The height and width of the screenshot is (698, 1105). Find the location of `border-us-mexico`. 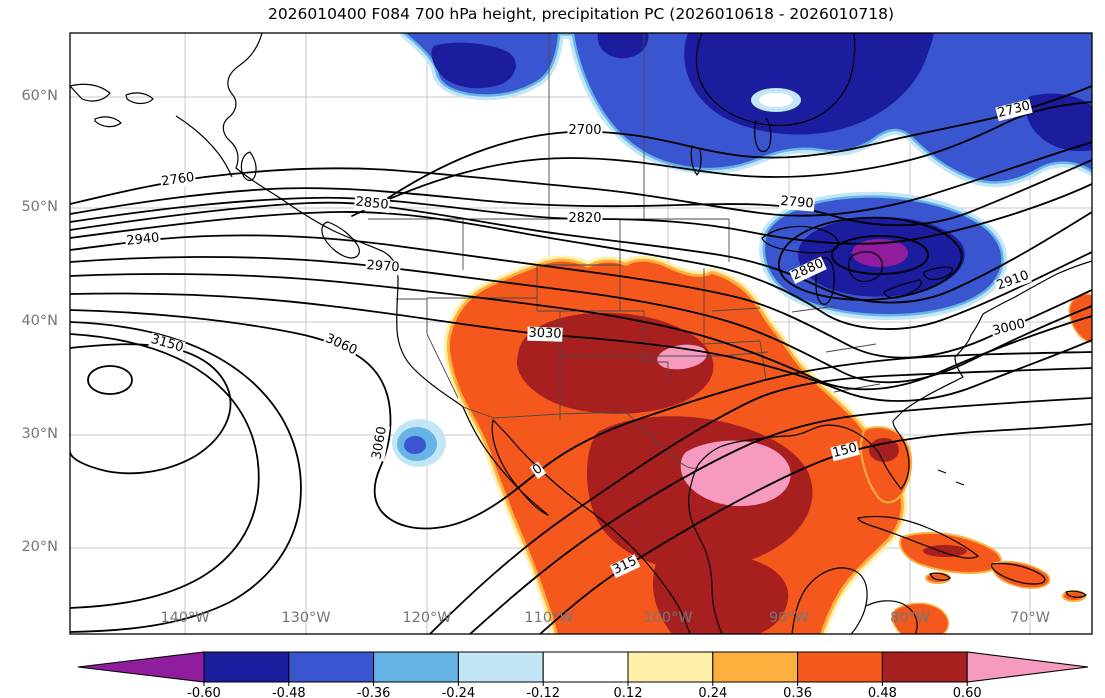

border-us-mexico is located at coordinates (580, 437).